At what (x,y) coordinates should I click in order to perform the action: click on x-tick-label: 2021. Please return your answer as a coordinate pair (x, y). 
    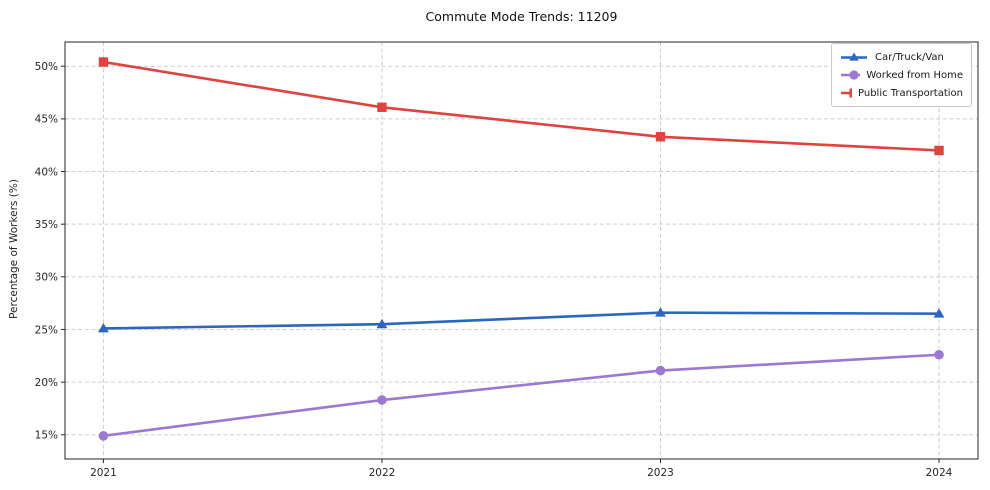
    Looking at the image, I should click on (103, 473).